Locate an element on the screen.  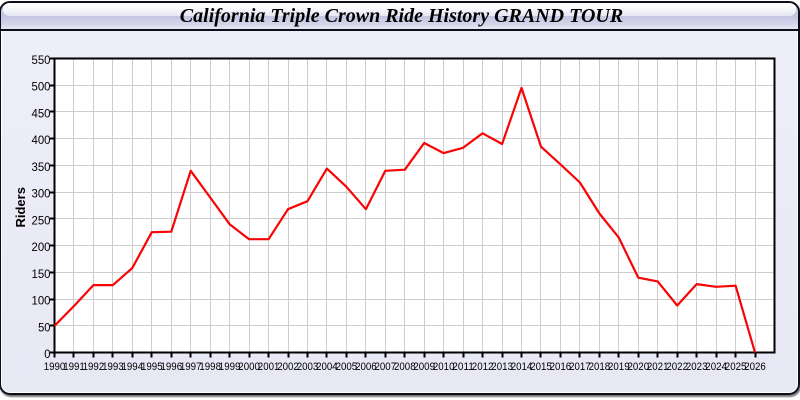
svg-text: 2003 is located at coordinates (308, 367).